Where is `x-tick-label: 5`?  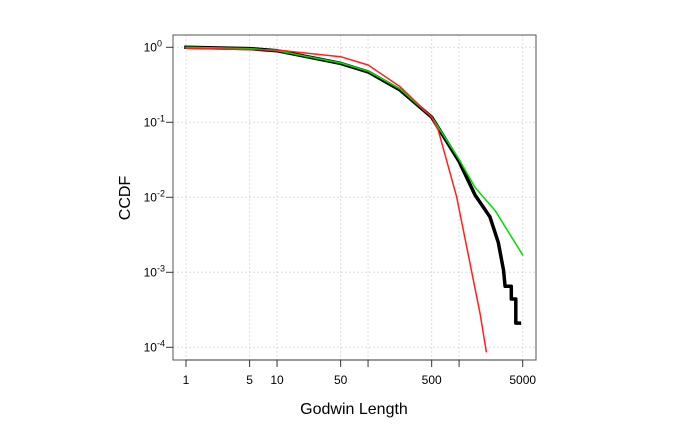
x-tick-label: 5 is located at coordinates (249, 380).